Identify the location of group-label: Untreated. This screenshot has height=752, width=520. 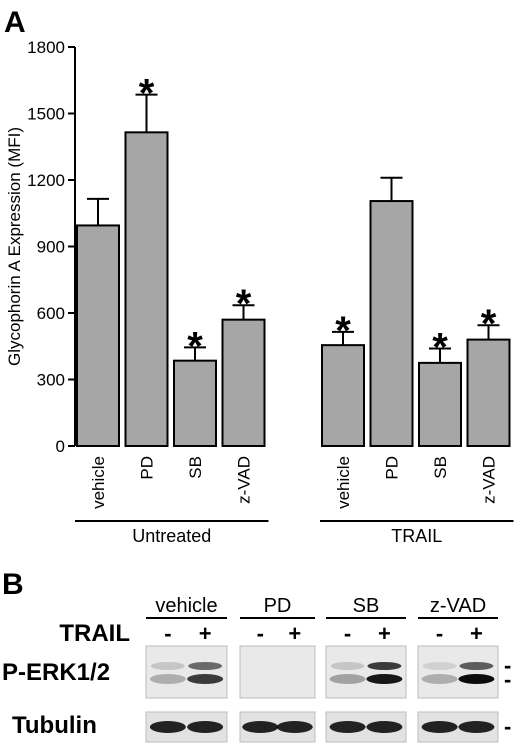
(171, 536).